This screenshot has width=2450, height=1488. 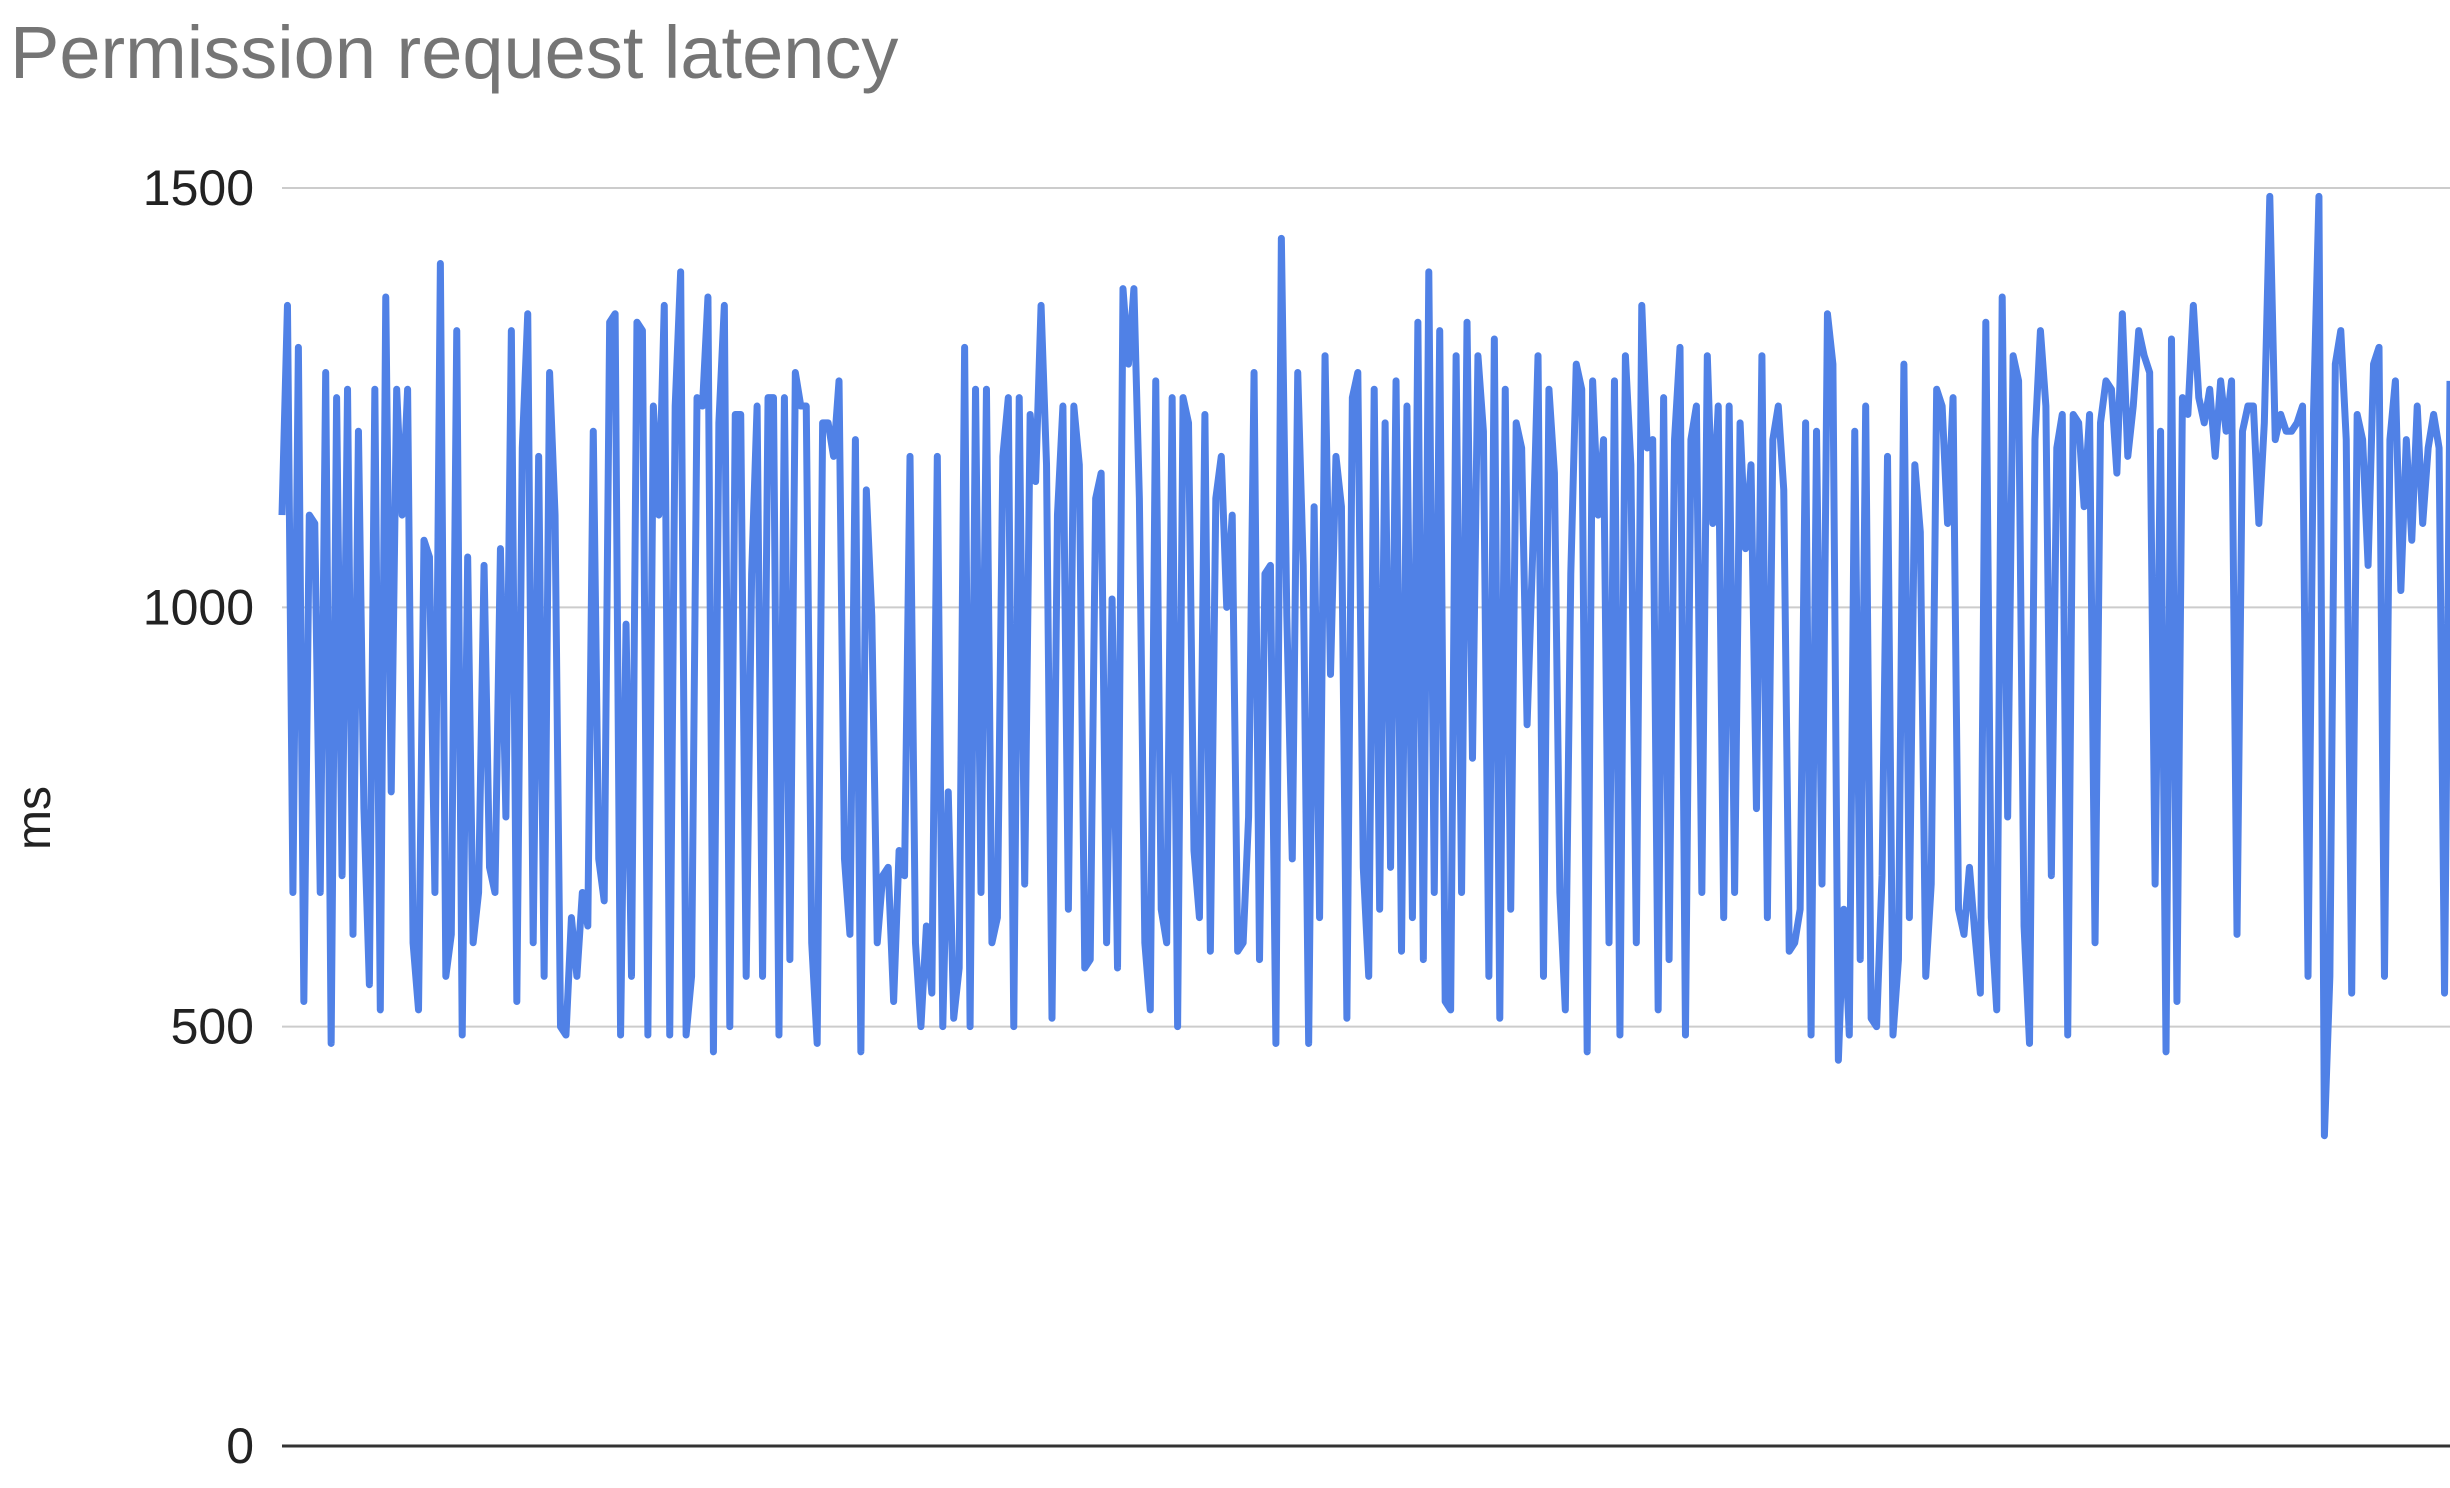 I want to click on y-axis-title: ms, so click(x=34, y=818).